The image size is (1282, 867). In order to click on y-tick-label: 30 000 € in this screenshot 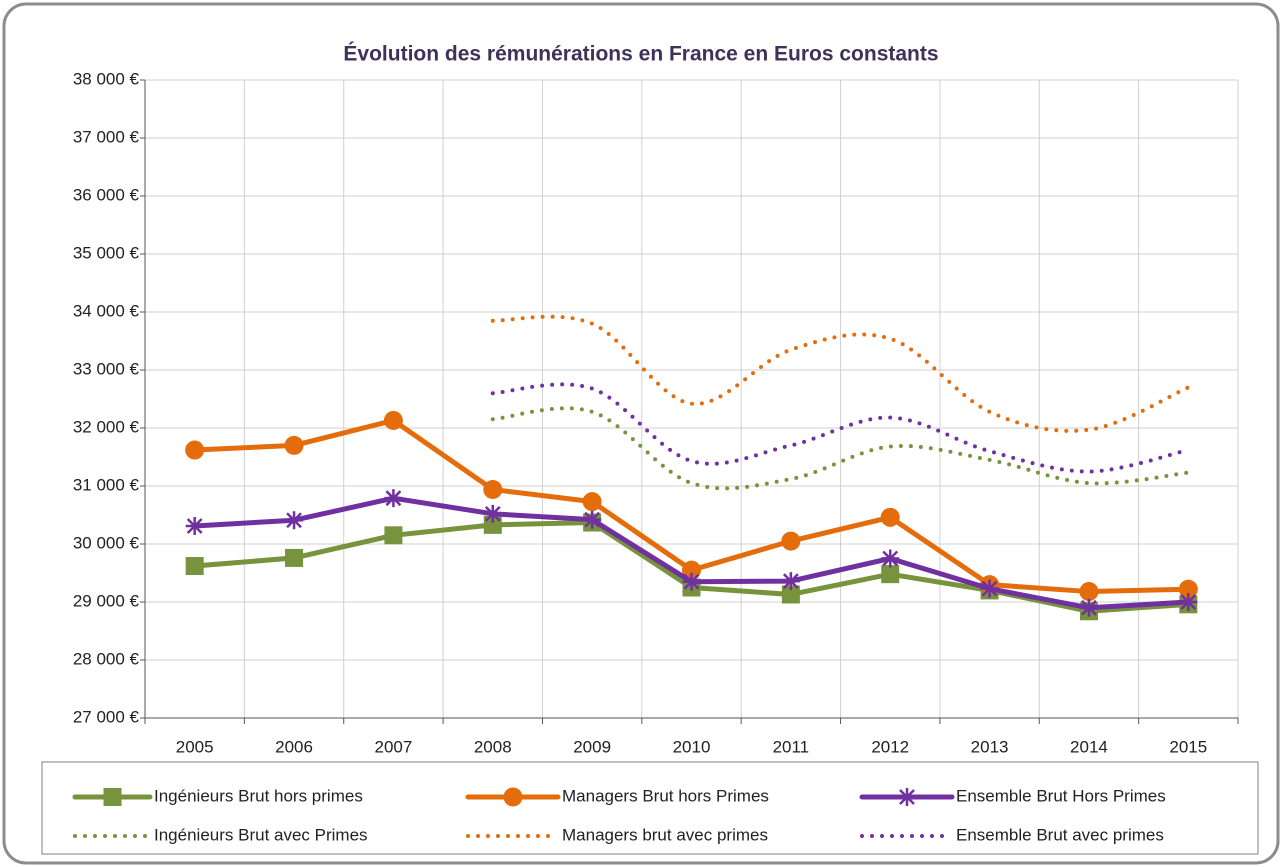, I will do `click(106, 542)`.